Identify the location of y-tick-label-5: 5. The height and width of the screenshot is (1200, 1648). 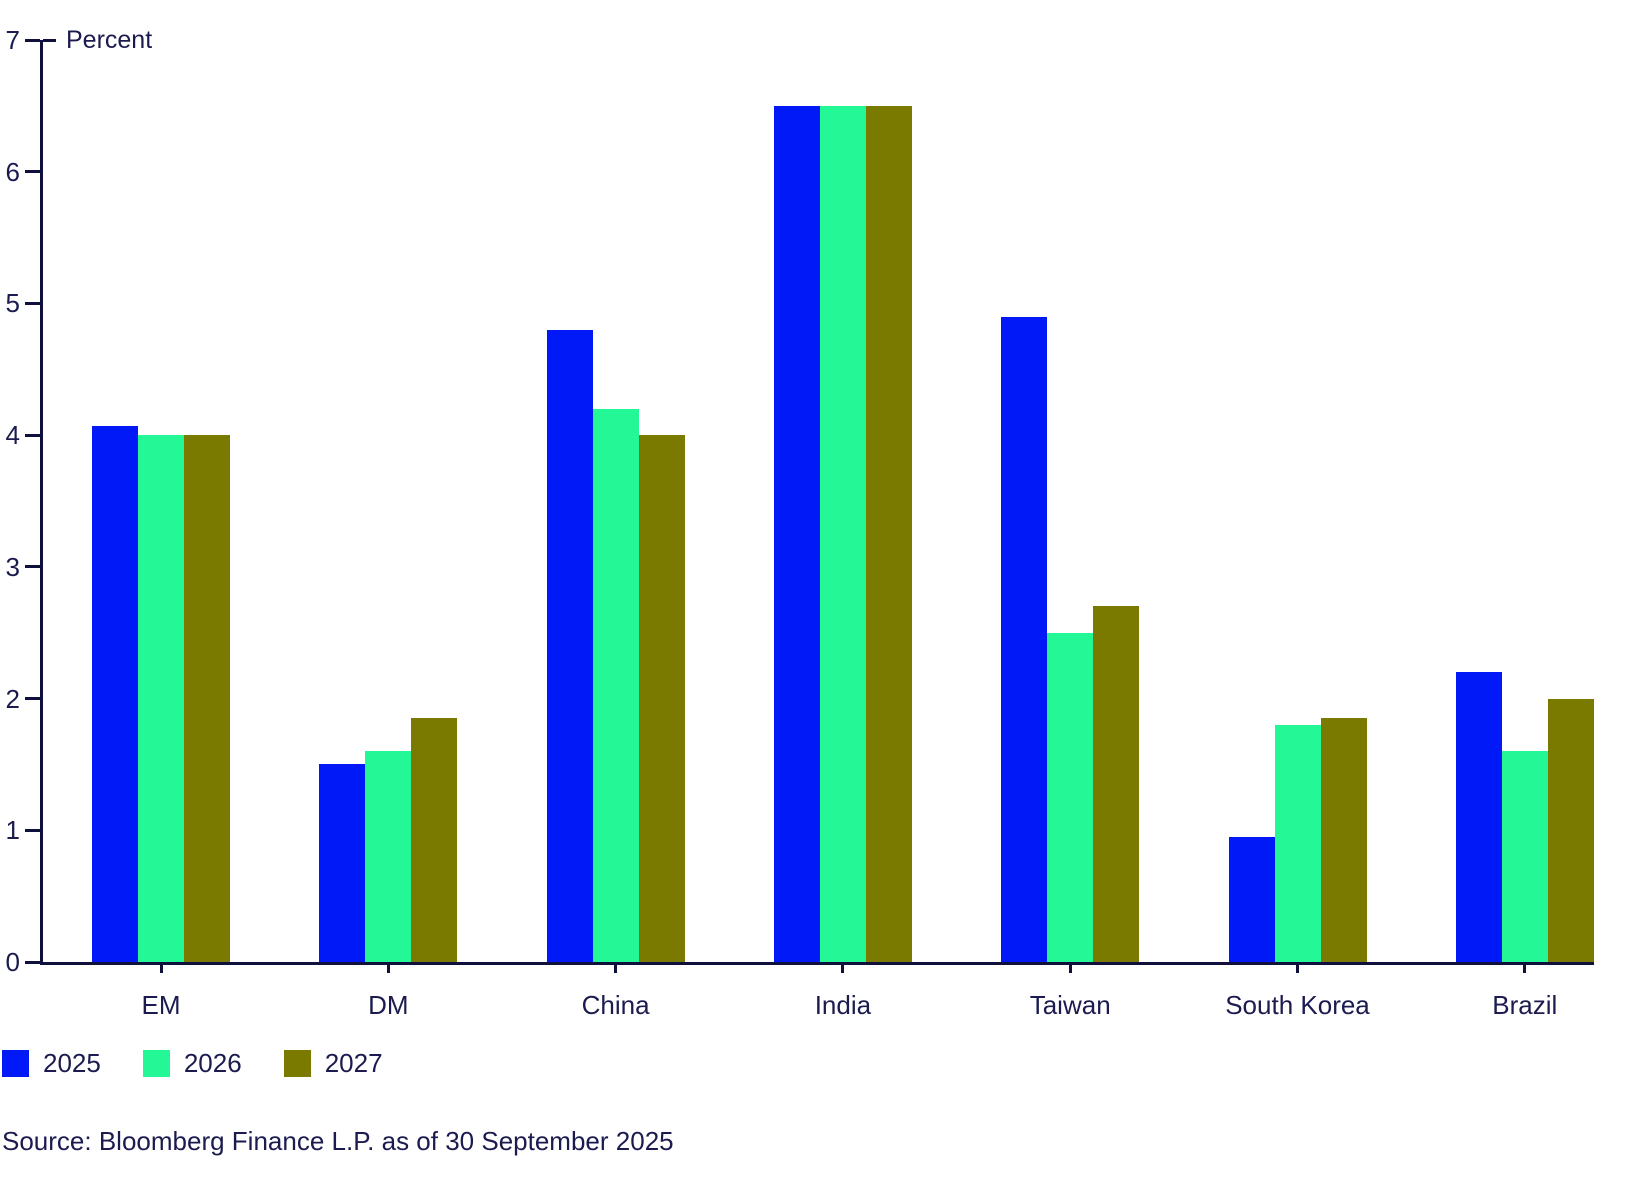
(12, 303).